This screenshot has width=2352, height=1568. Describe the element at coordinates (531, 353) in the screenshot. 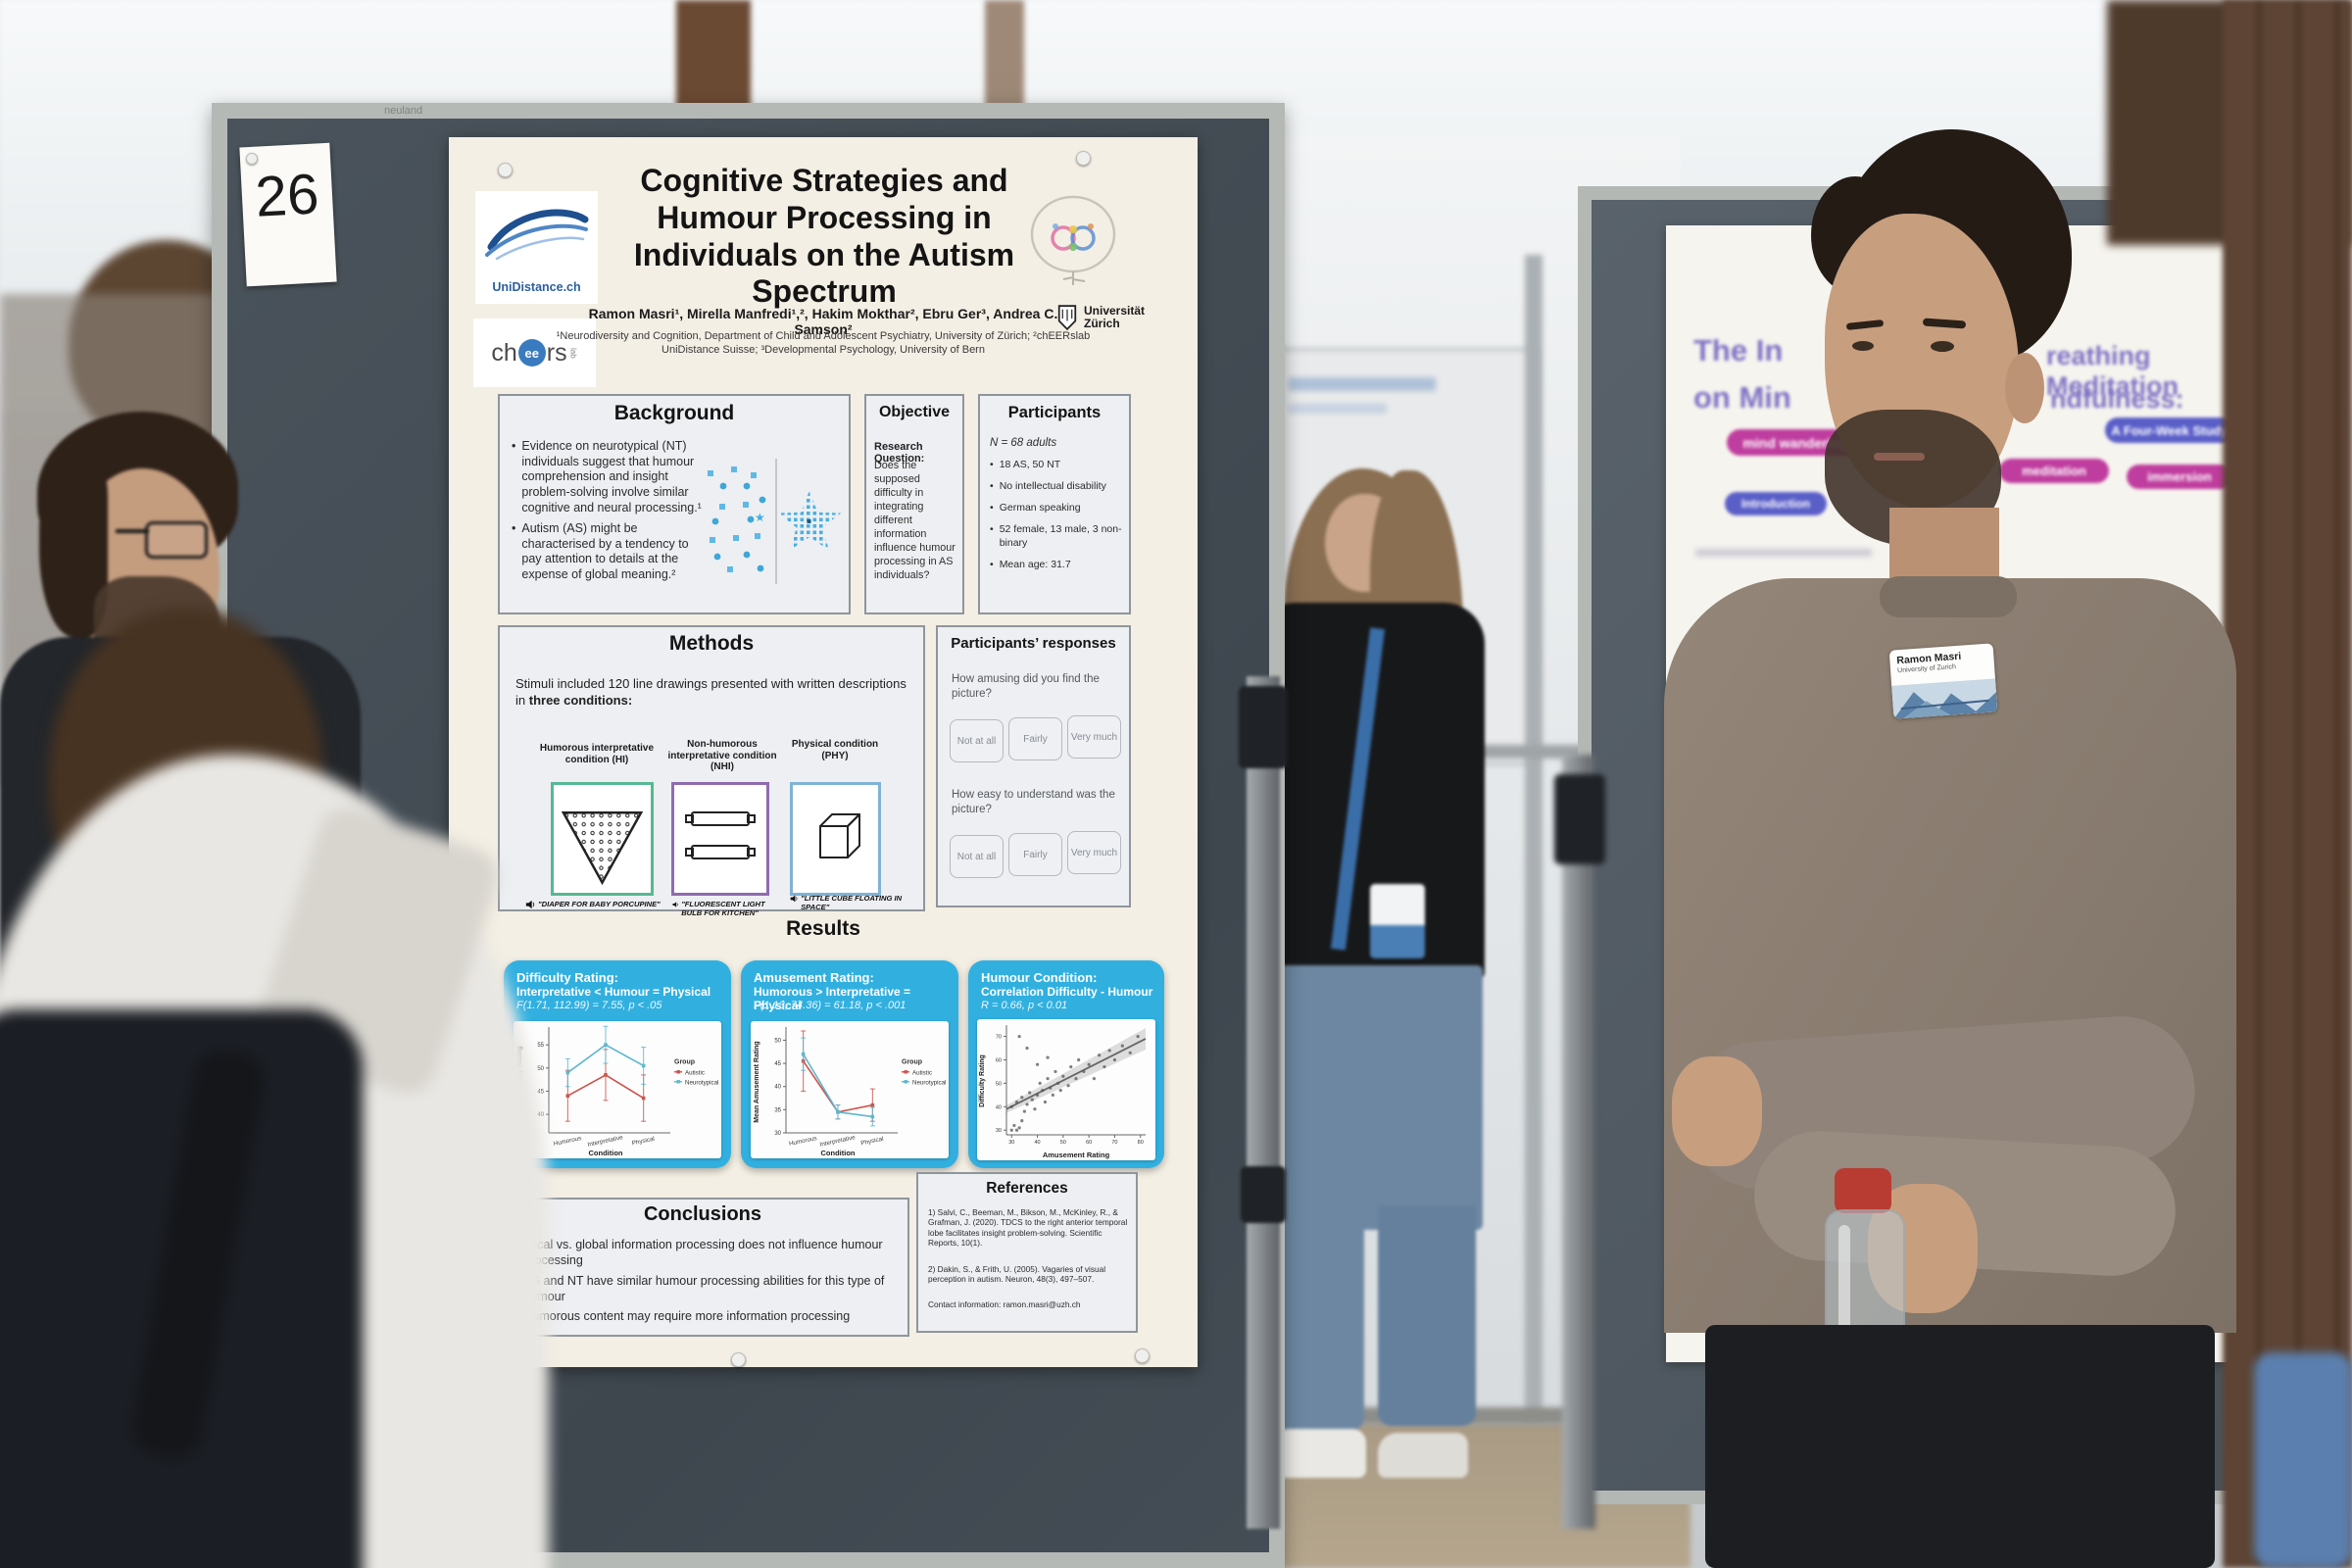

I see `cheers-smiley-icon: ee` at that location.